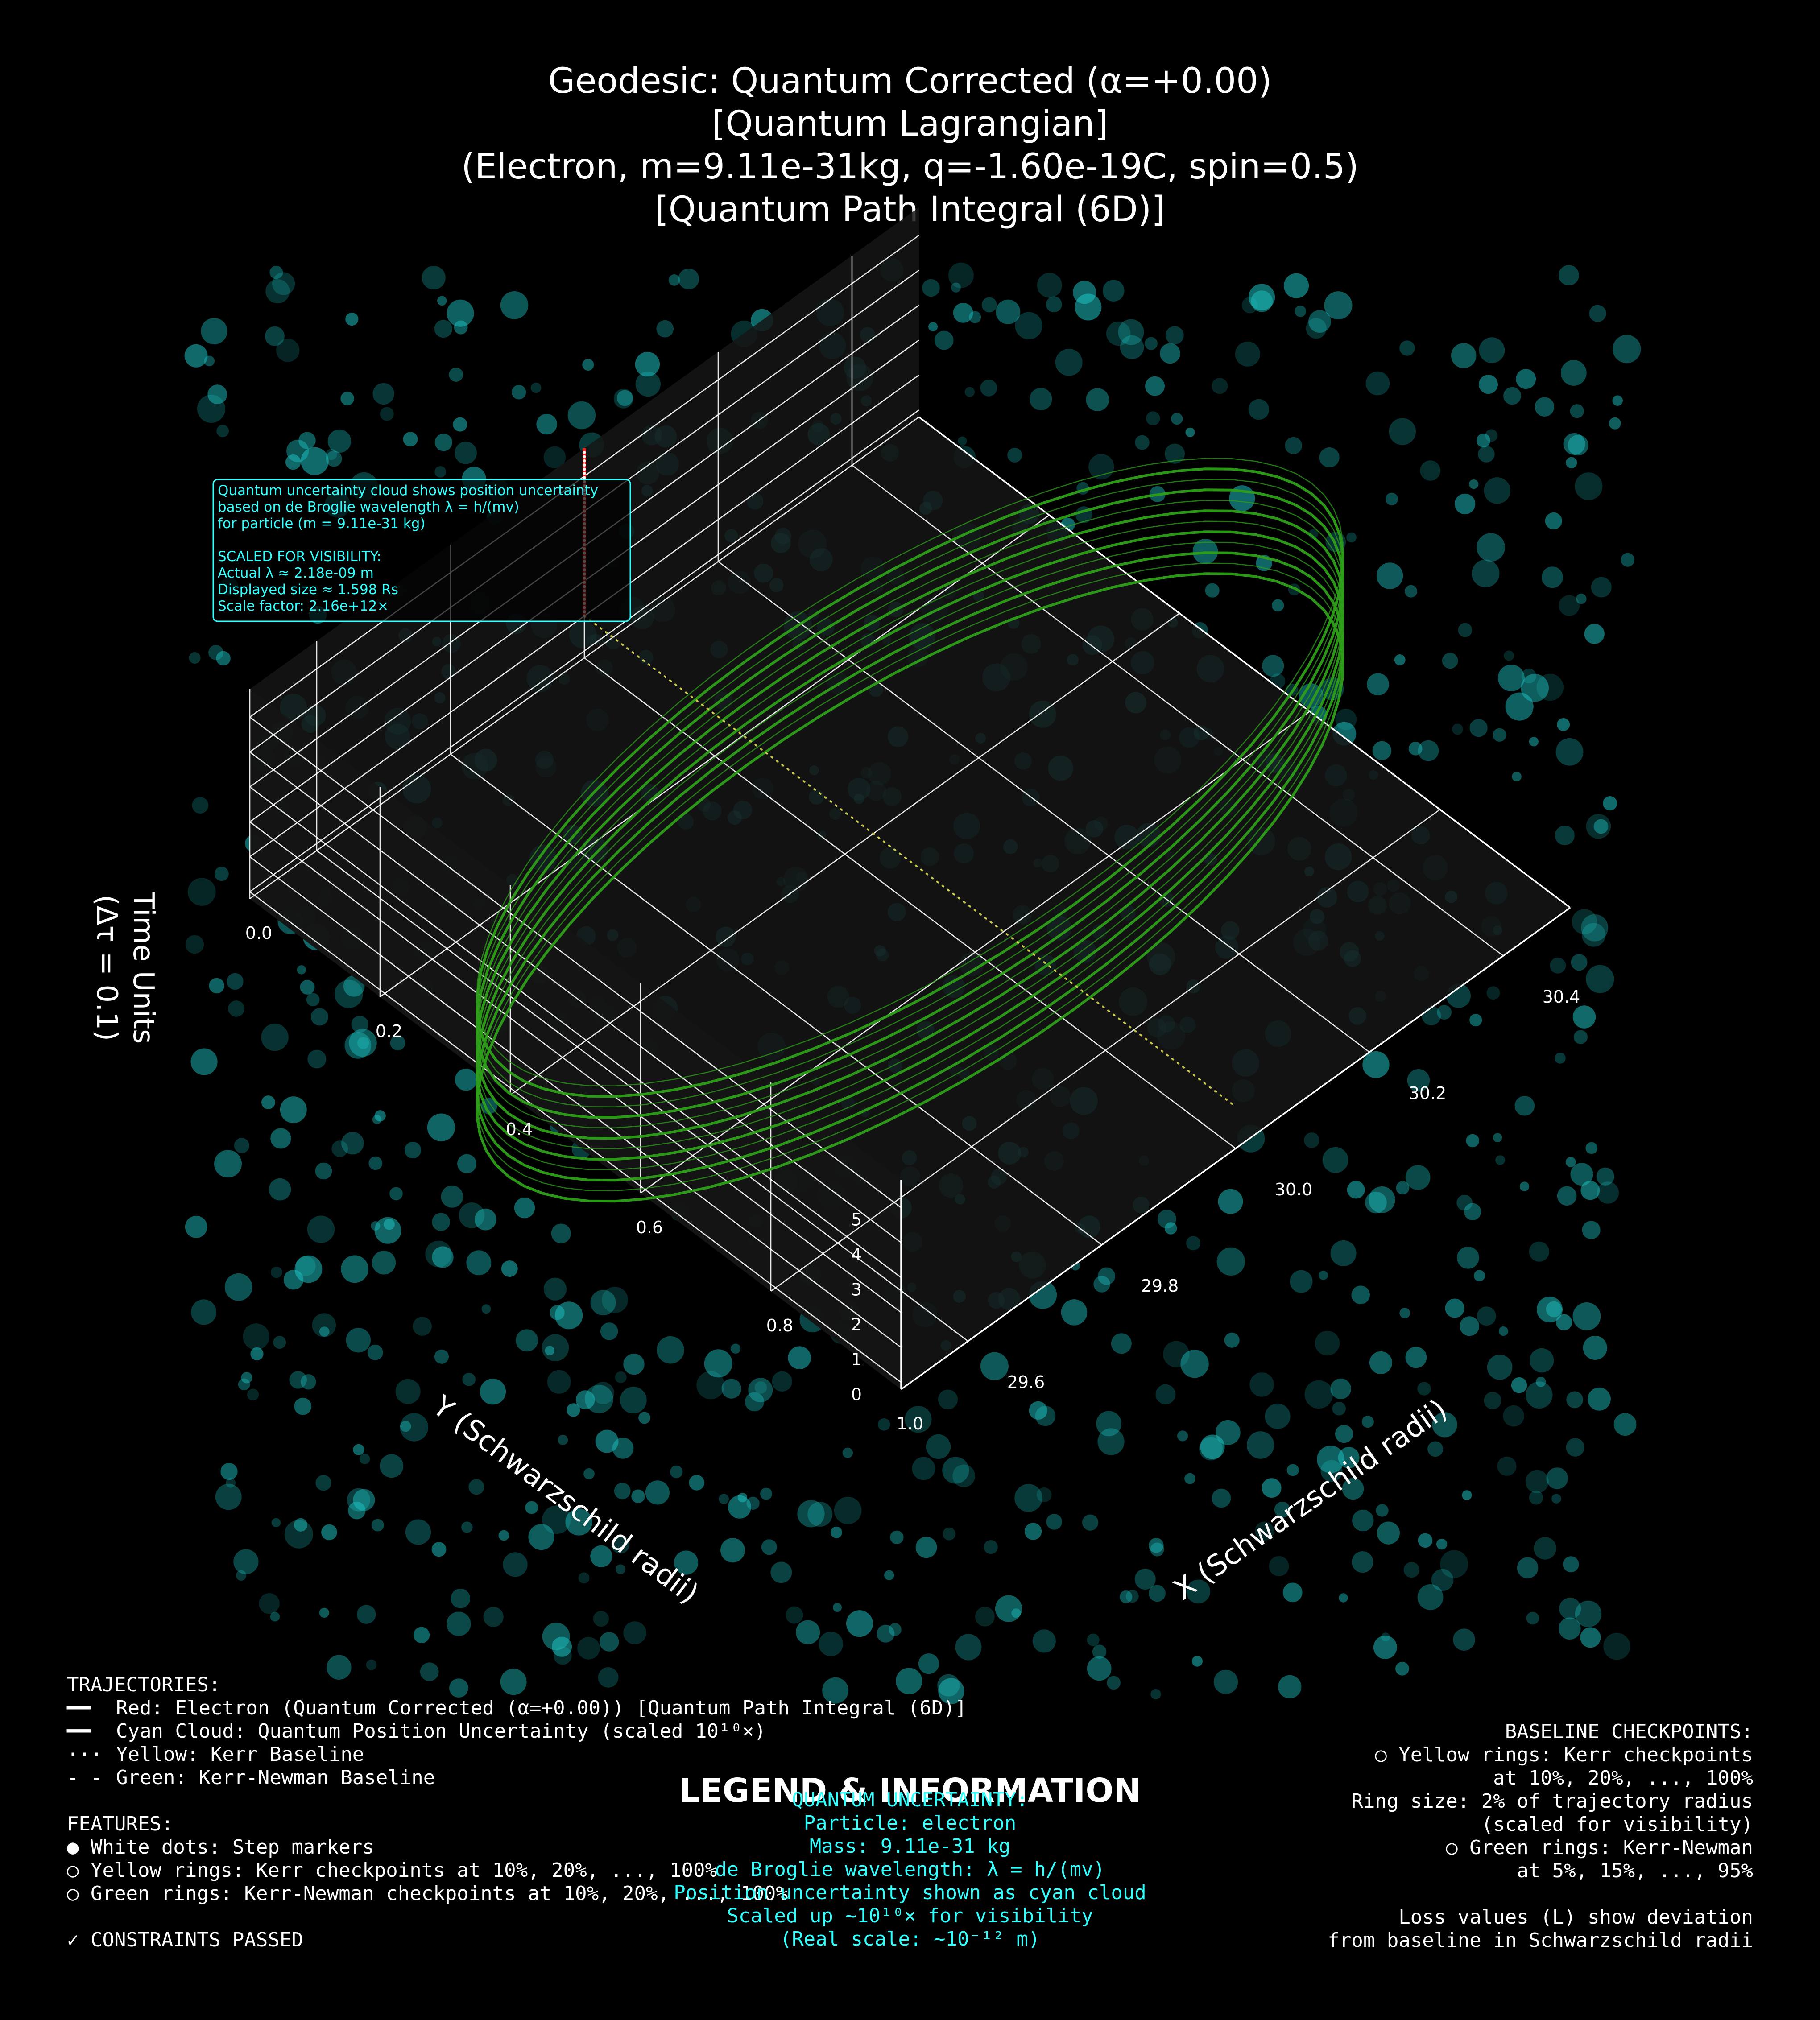 Image resolution: width=1820 pixels, height=2020 pixels. I want to click on orbit-ring, so click(910, 866).